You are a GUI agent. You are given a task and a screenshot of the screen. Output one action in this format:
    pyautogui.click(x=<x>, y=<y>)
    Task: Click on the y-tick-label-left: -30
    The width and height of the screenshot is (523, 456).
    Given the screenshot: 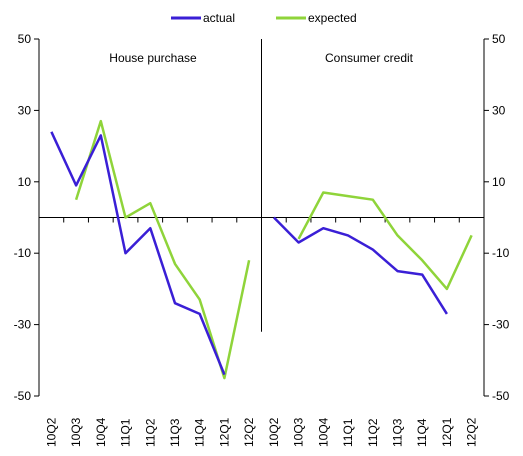 What is the action you would take?
    pyautogui.click(x=23, y=325)
    